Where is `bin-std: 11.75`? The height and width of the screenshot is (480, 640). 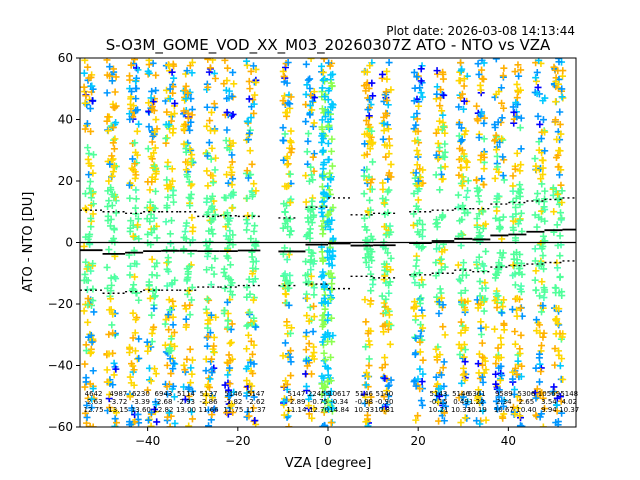 bin-std: 11.75 is located at coordinates (233, 410).